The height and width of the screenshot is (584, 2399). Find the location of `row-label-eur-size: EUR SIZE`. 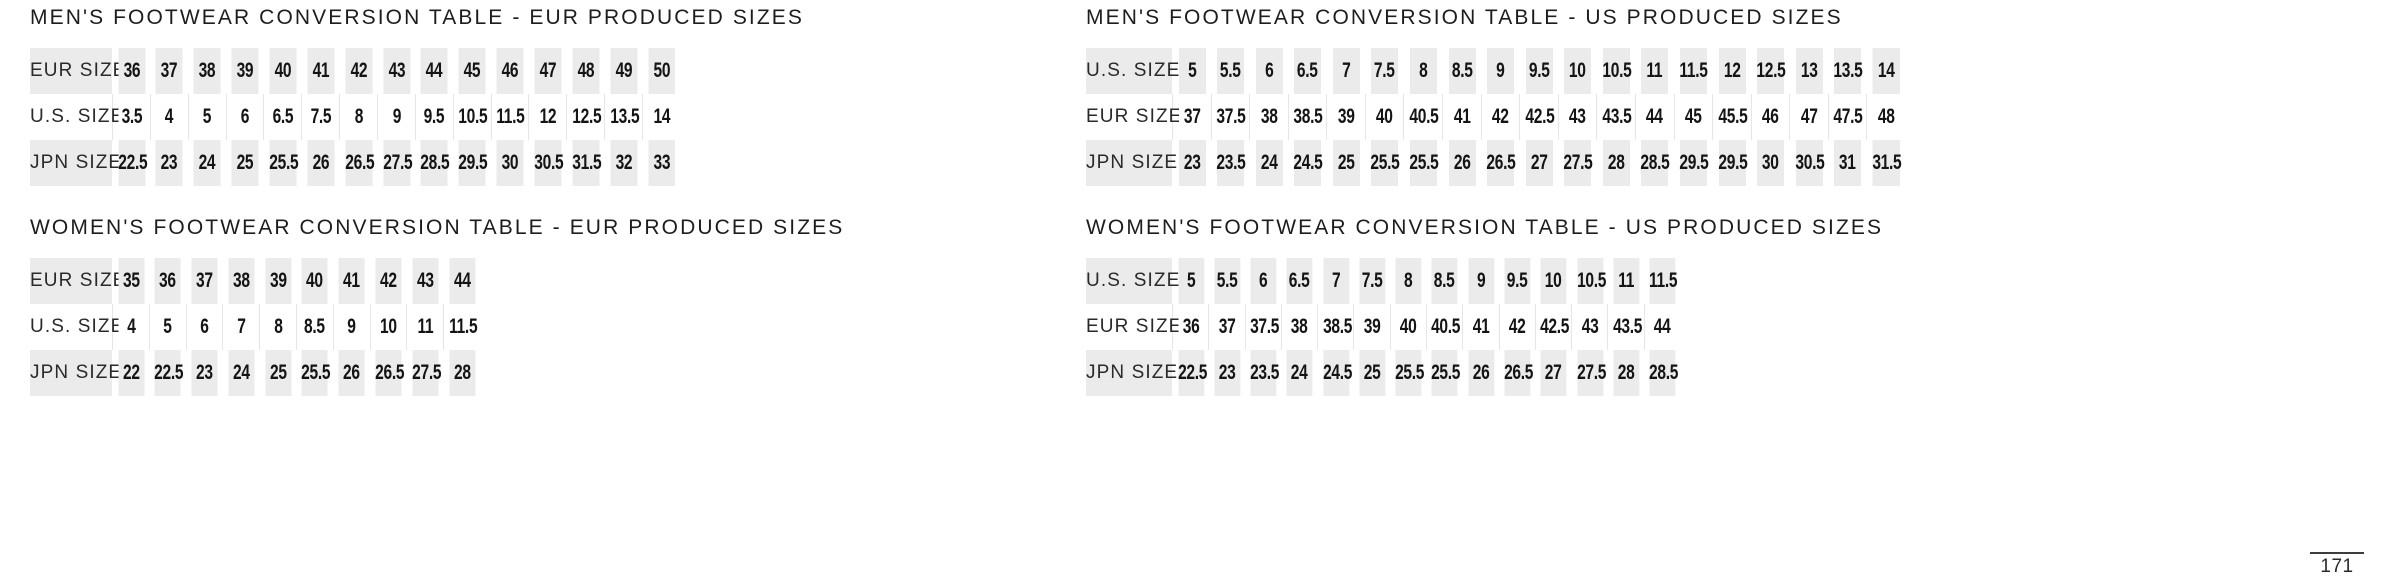

row-label-eur-size: EUR SIZE is located at coordinates (77, 71).